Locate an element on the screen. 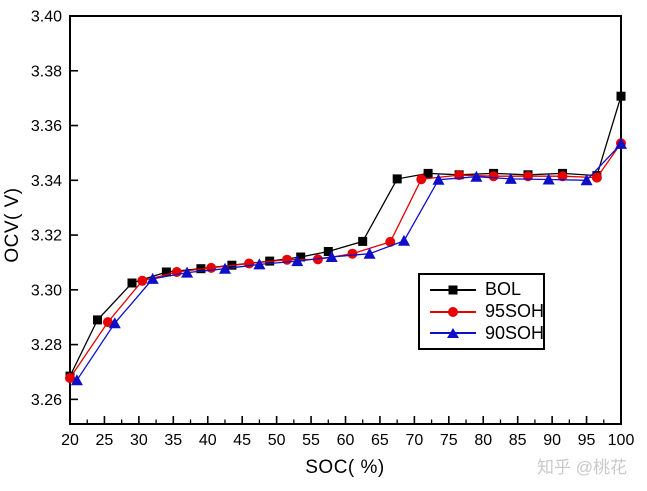 This screenshot has width=647, height=491. y-tick-label: 3.38 is located at coordinates (46, 71).